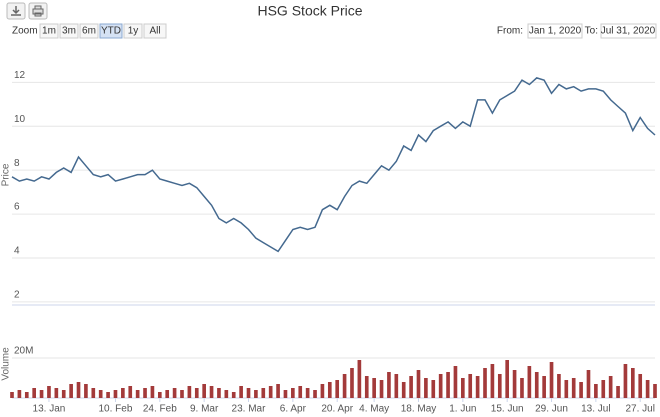 This screenshot has height=417, width=660. I want to click on x-tick-label: 1. Jun, so click(462, 409).